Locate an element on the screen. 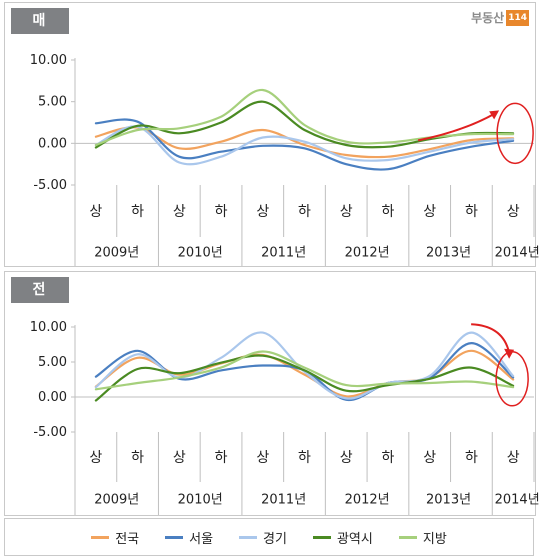 The image size is (540, 560). logo-text: 부동산 is located at coordinates (488, 18).